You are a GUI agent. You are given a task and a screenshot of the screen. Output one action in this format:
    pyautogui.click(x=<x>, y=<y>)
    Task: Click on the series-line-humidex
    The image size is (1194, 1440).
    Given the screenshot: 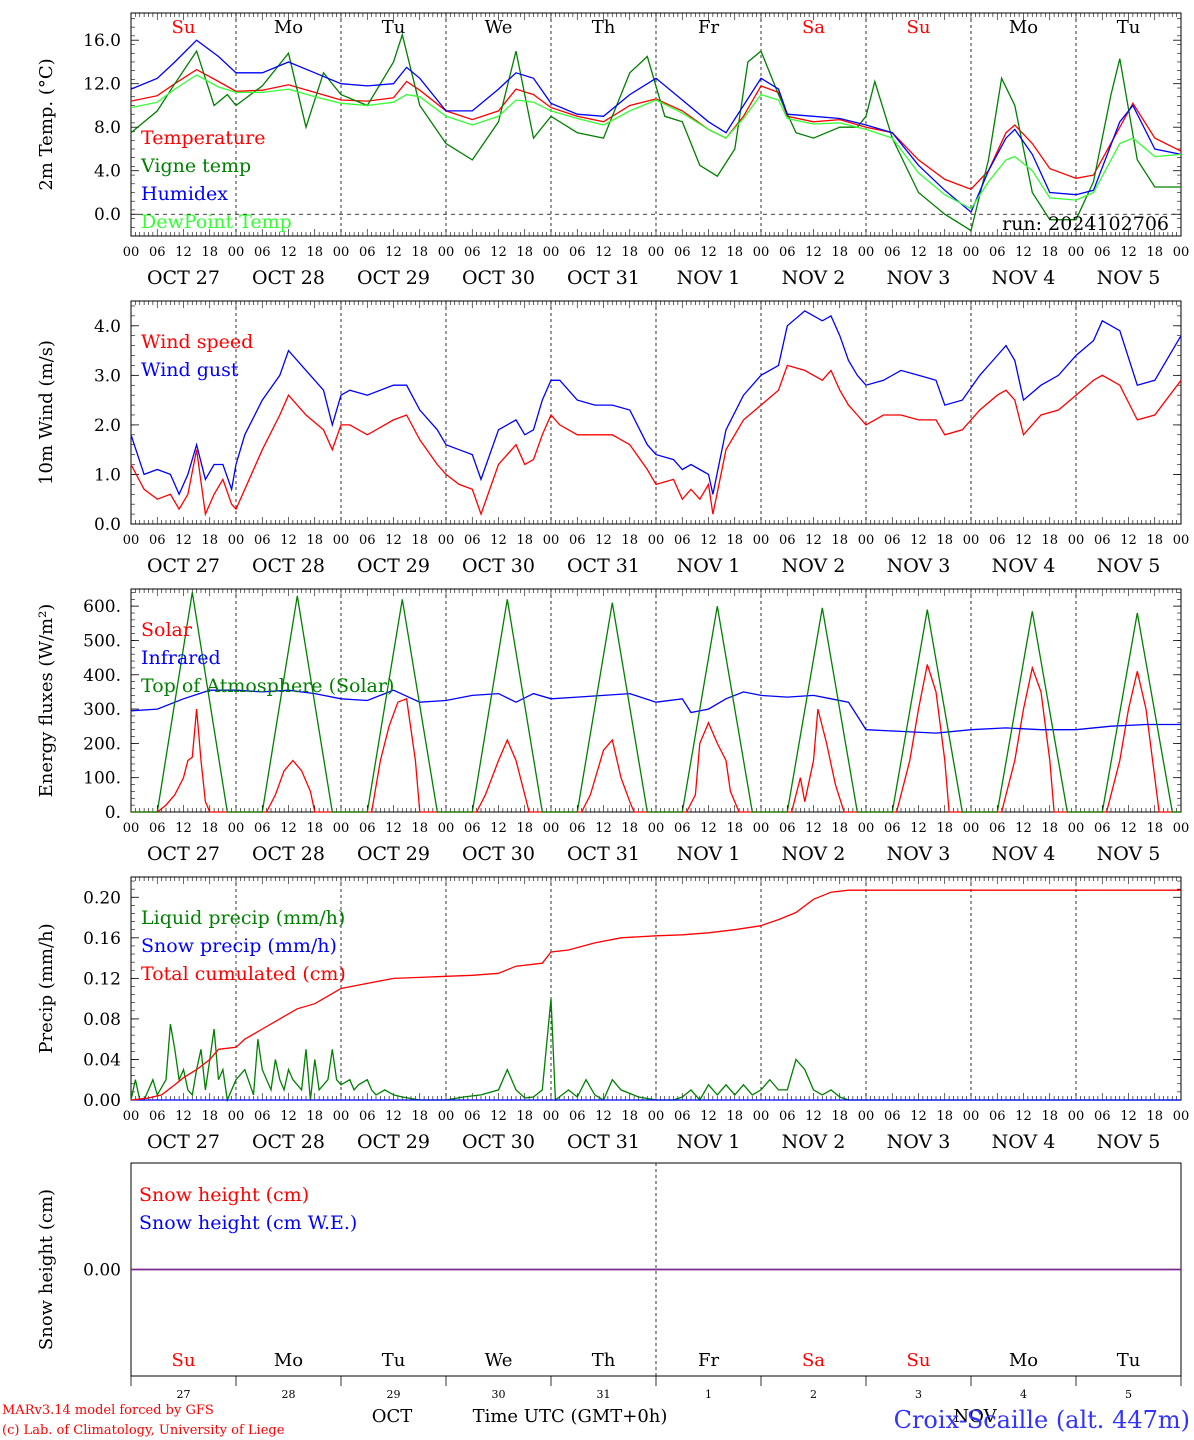 What is the action you would take?
    pyautogui.click(x=656, y=126)
    